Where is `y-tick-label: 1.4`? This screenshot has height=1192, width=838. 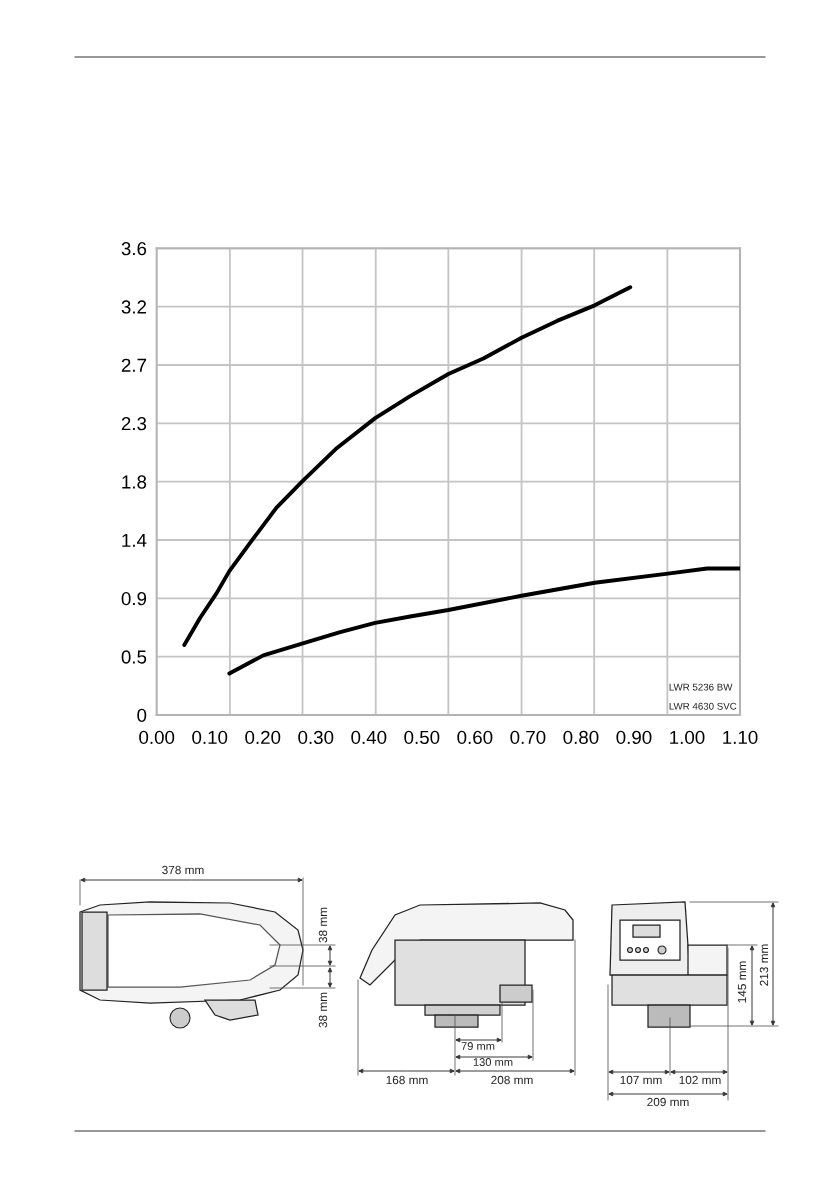 y-tick-label: 1.4 is located at coordinates (134, 540).